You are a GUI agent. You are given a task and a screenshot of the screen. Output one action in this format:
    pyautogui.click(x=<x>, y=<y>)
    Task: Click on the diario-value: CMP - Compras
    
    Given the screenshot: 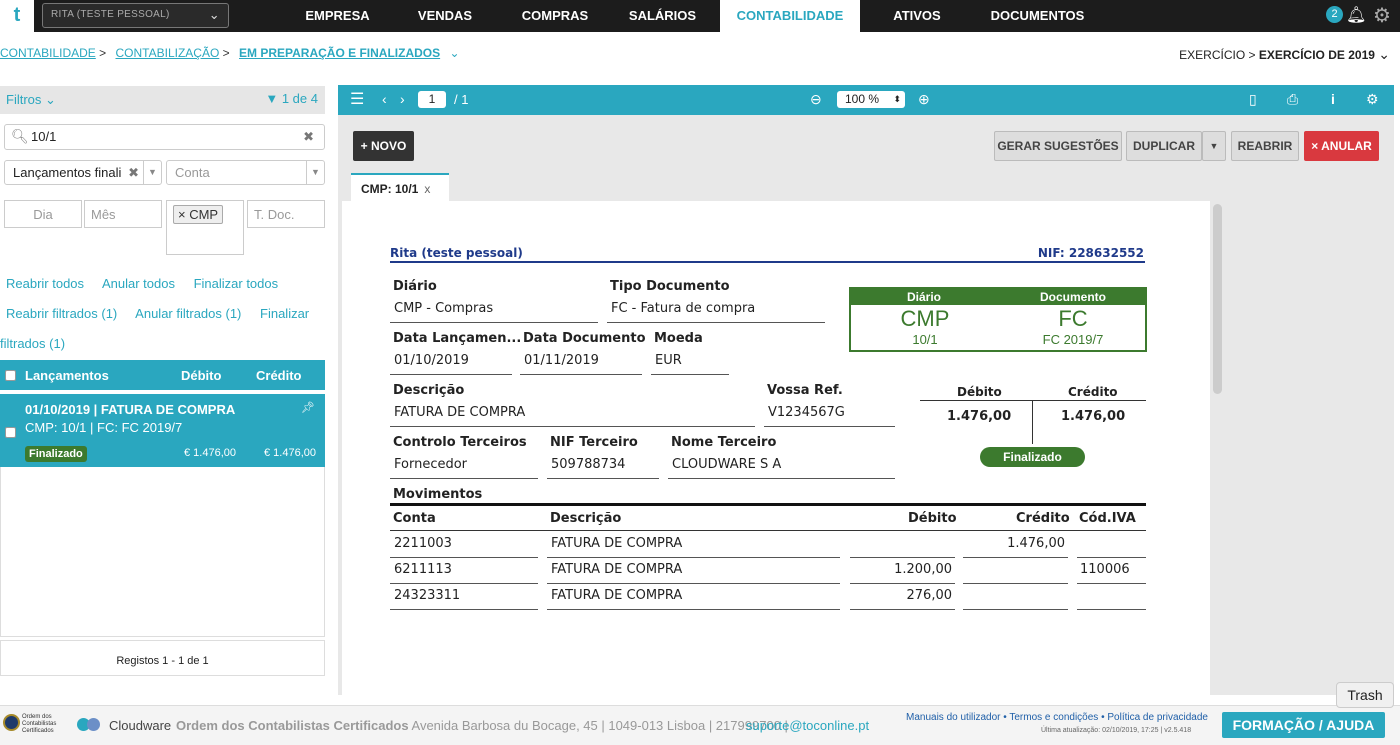 What is the action you would take?
    pyautogui.click(x=494, y=312)
    